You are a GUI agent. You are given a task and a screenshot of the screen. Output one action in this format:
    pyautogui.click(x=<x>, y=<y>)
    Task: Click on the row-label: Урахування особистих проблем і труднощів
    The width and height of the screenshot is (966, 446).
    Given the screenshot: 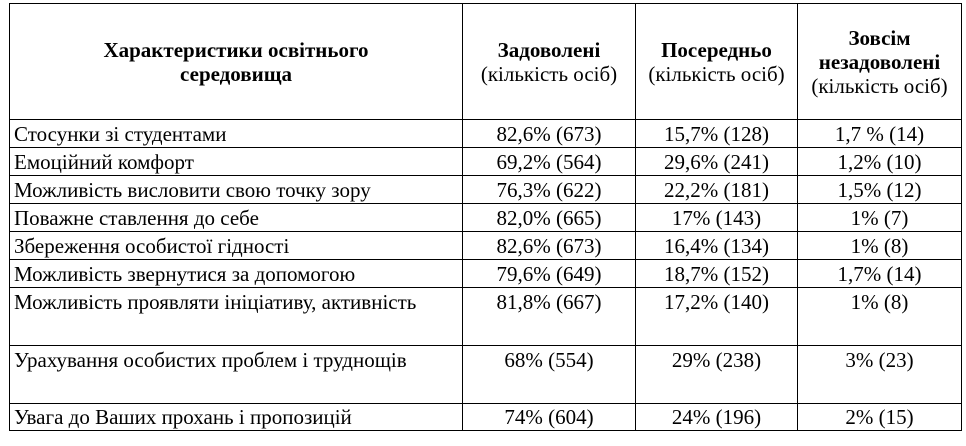 What is the action you would take?
    pyautogui.click(x=236, y=374)
    